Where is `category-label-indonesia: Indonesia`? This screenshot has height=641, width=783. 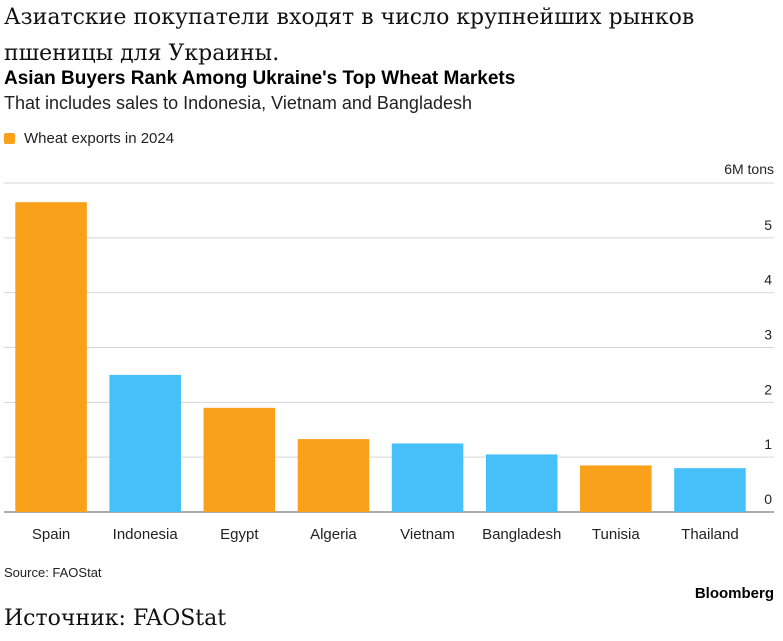 category-label-indonesia: Indonesia is located at coordinates (146, 534).